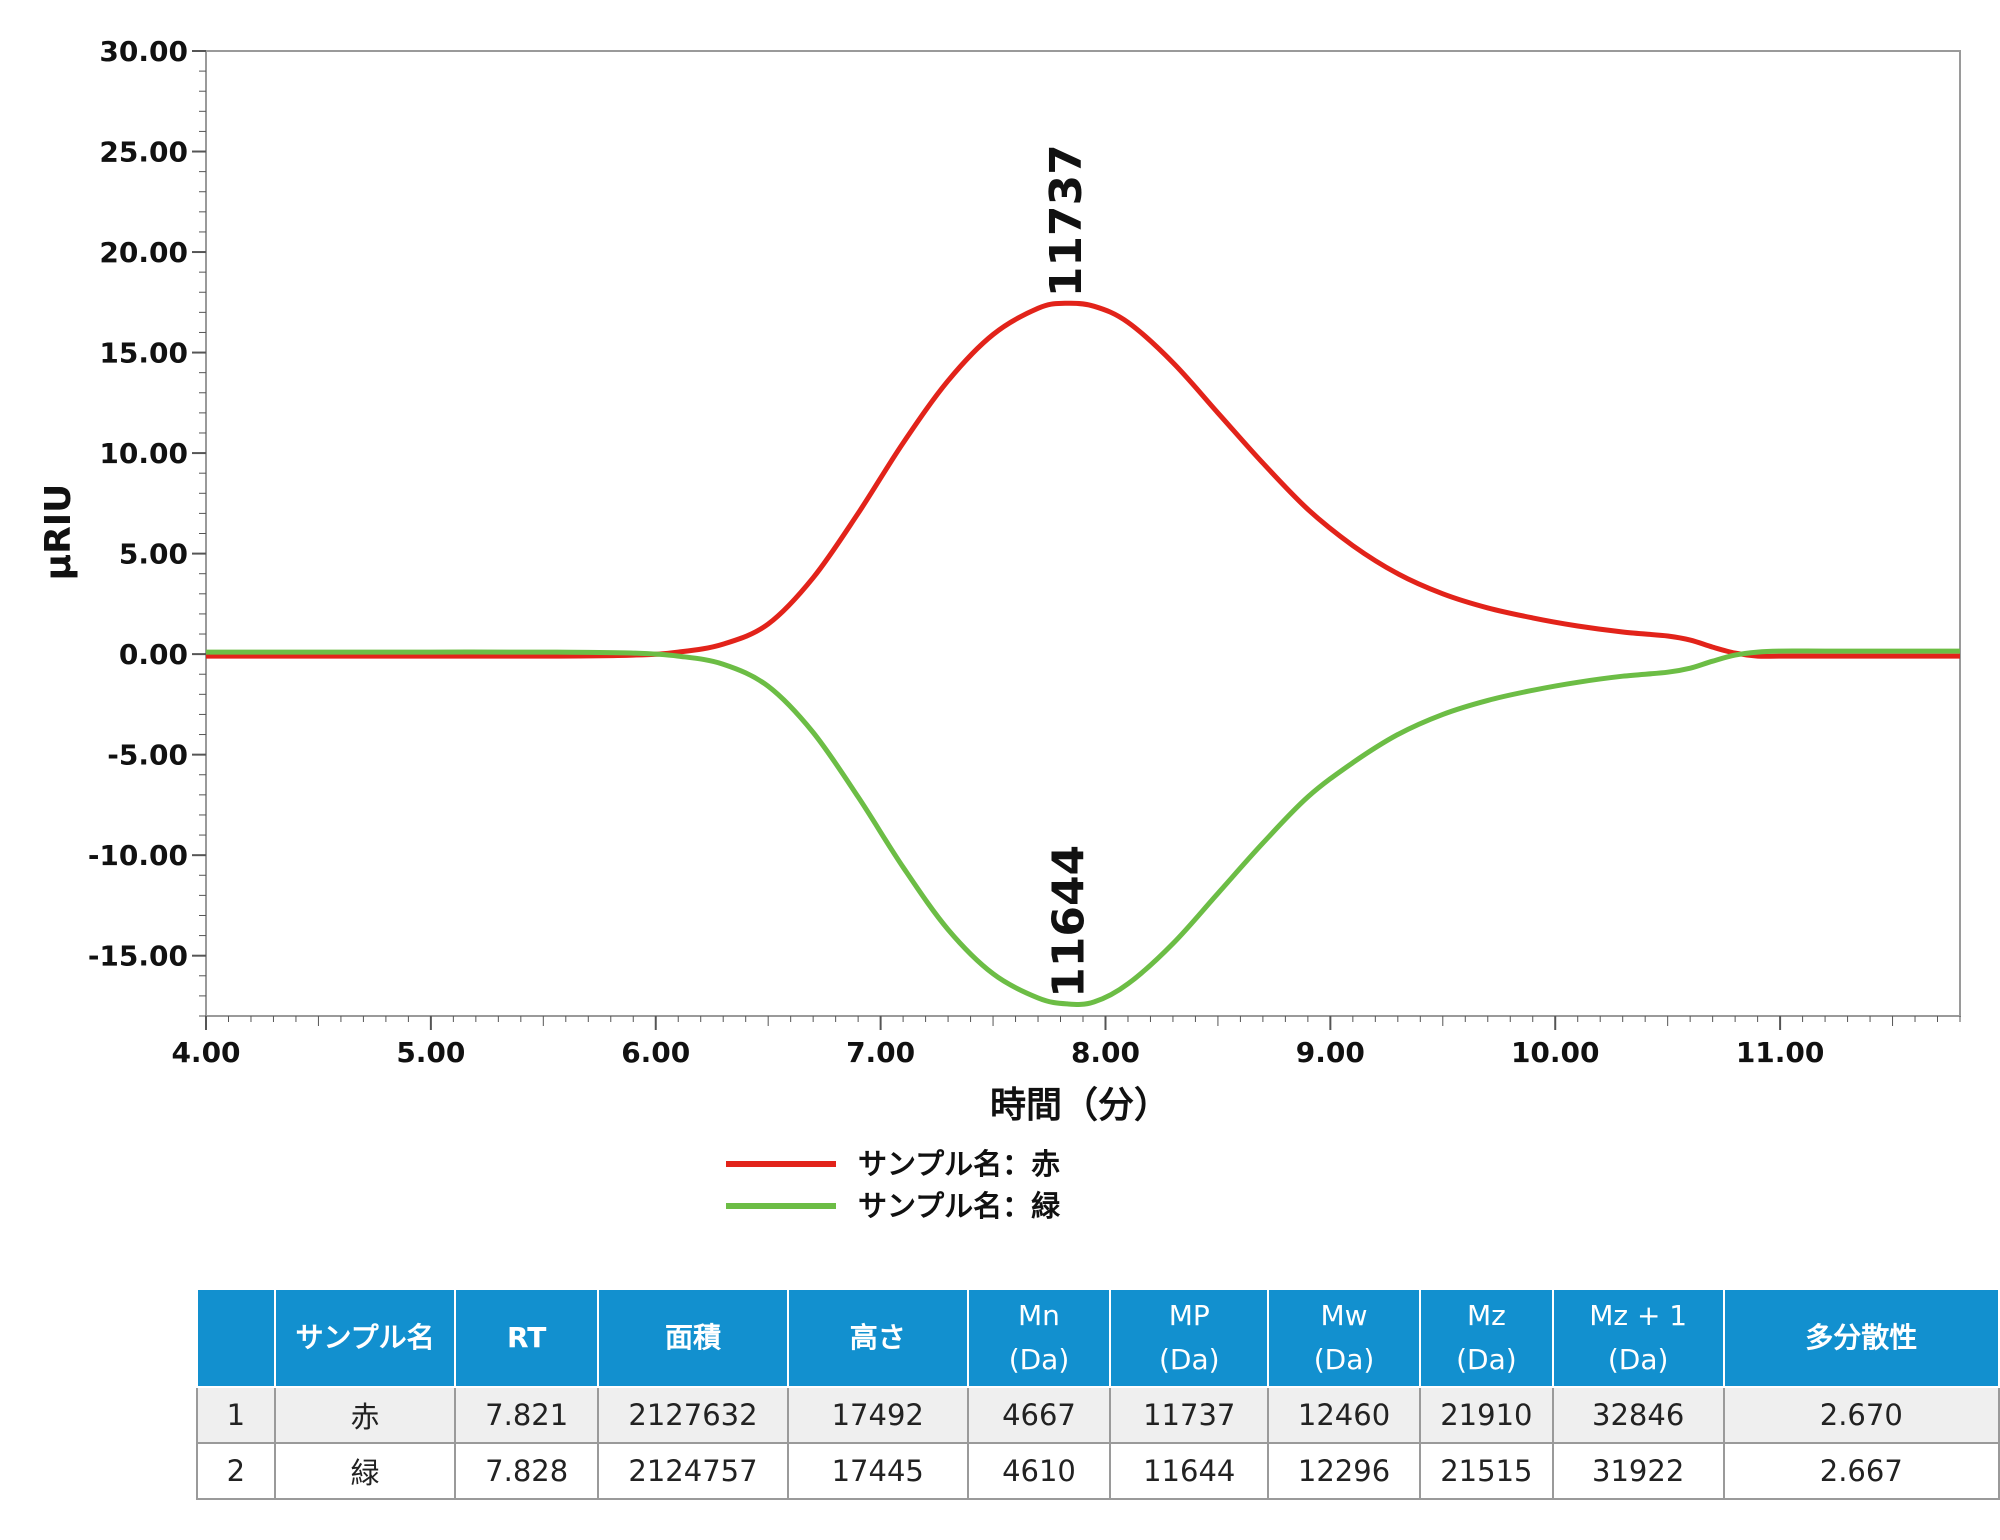 The image size is (2000, 1540). I want to click on header-rt: RT, so click(527, 1338).